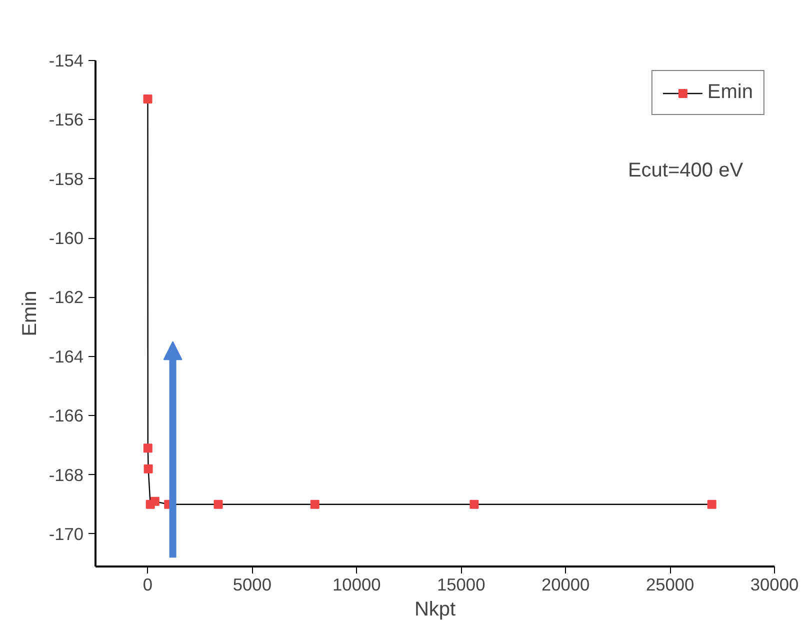 This screenshot has height=636, width=804. What do you see at coordinates (461, 584) in the screenshot?
I see `x-tick-label: 15000` at bounding box center [461, 584].